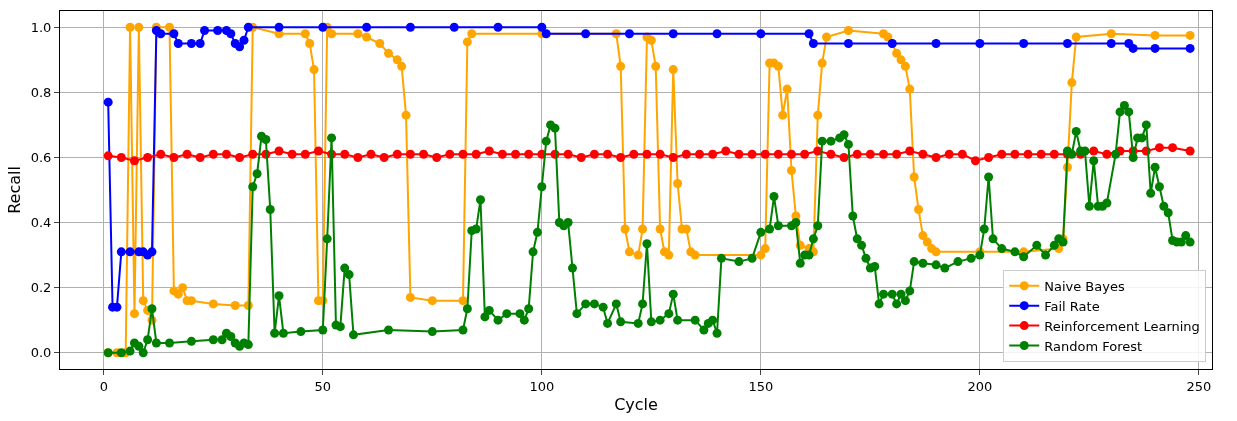 The image size is (1237, 421). Describe the element at coordinates (41, 92) in the screenshot. I see `y-tick-label: 0.8` at that location.